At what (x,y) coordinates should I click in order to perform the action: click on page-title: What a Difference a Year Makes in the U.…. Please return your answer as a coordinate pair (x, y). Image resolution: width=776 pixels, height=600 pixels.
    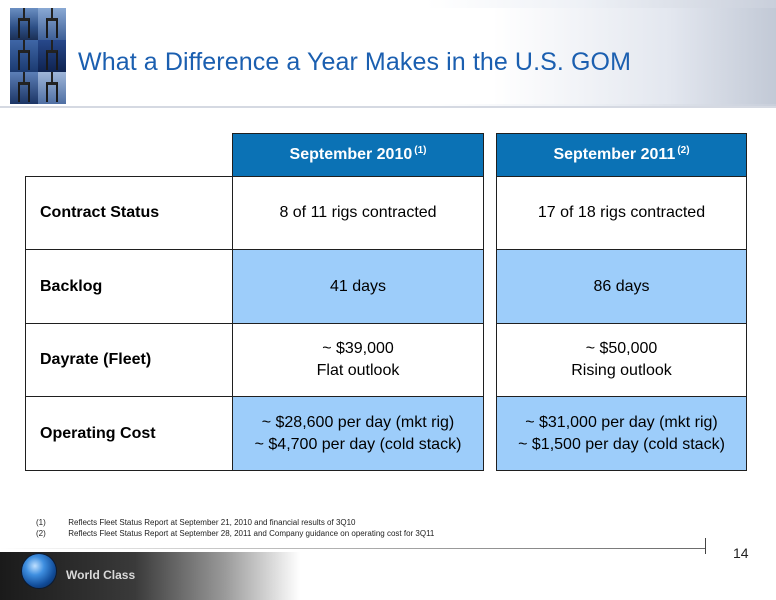
    Looking at the image, I should click on (355, 62).